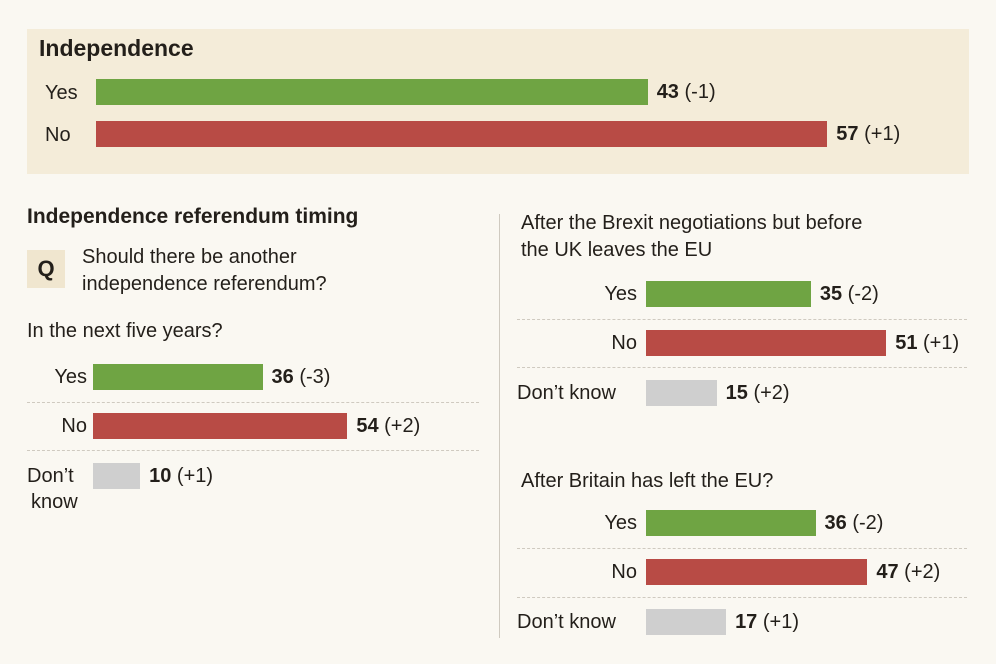 This screenshot has height=664, width=996. What do you see at coordinates (908, 572) in the screenshot?
I see `after-left-no-value: 47 (+2)` at bounding box center [908, 572].